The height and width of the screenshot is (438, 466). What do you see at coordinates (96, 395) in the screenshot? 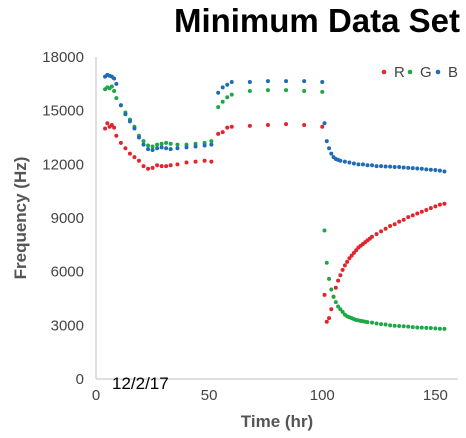
I see `x-tick-label: 0` at bounding box center [96, 395].